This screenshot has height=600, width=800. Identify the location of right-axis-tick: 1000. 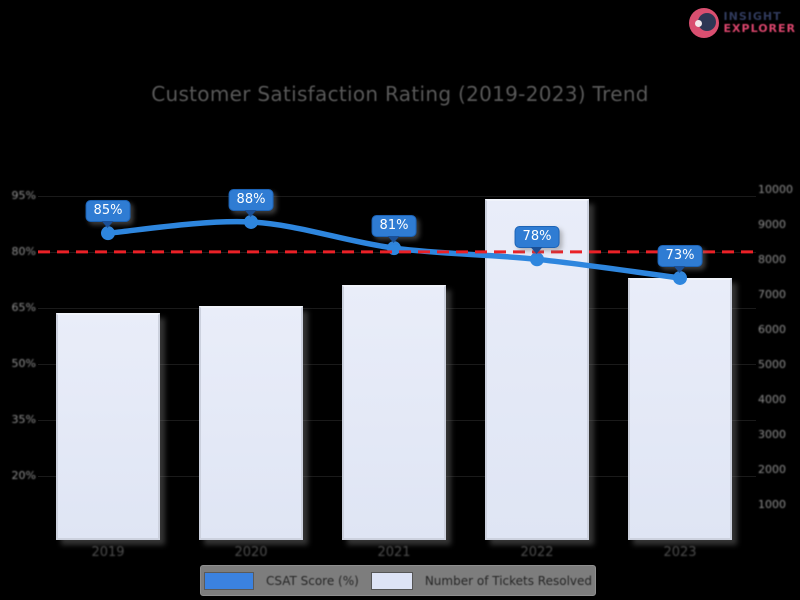
(772, 504).